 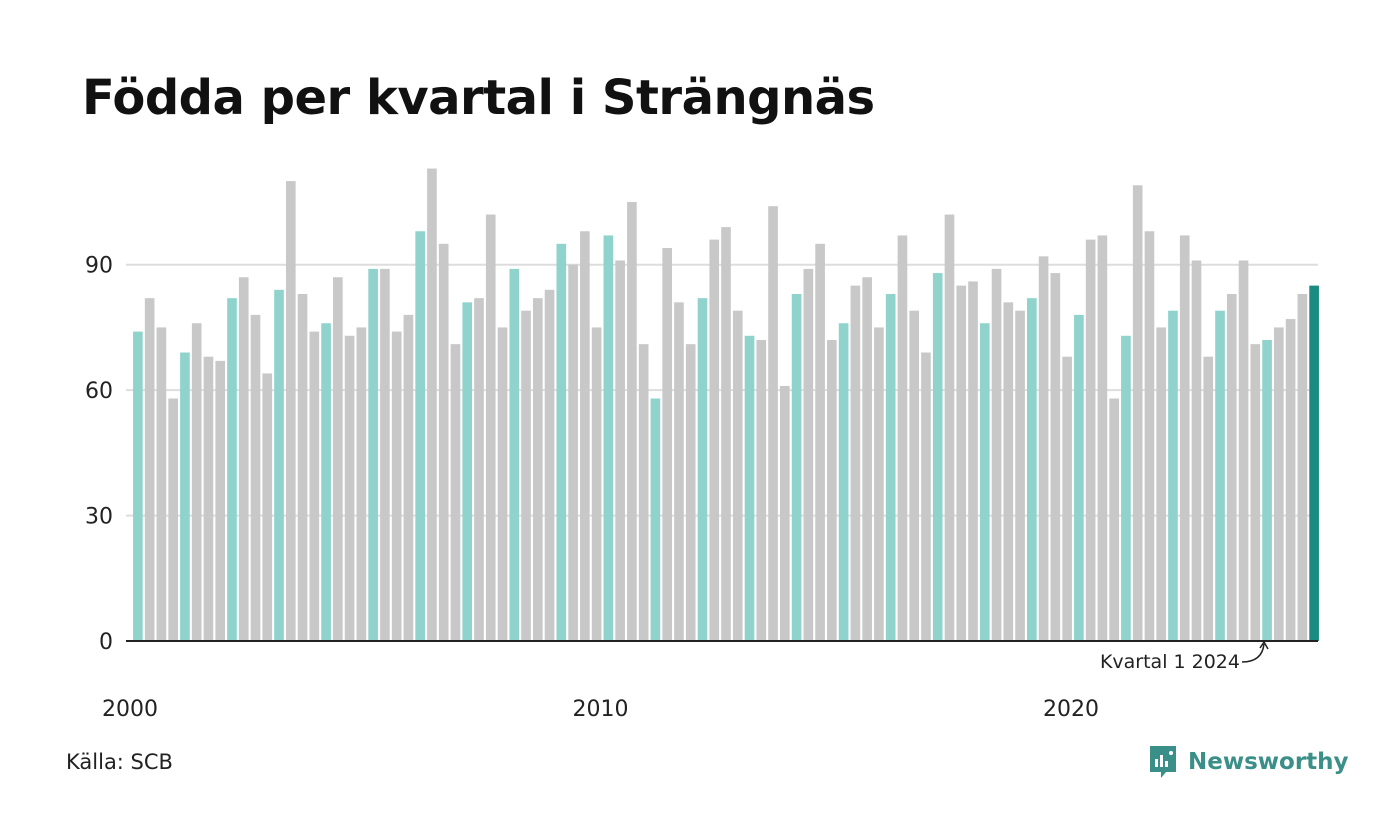 What do you see at coordinates (1231, 467) in the screenshot?
I see `bar: 2023 K2: 83` at bounding box center [1231, 467].